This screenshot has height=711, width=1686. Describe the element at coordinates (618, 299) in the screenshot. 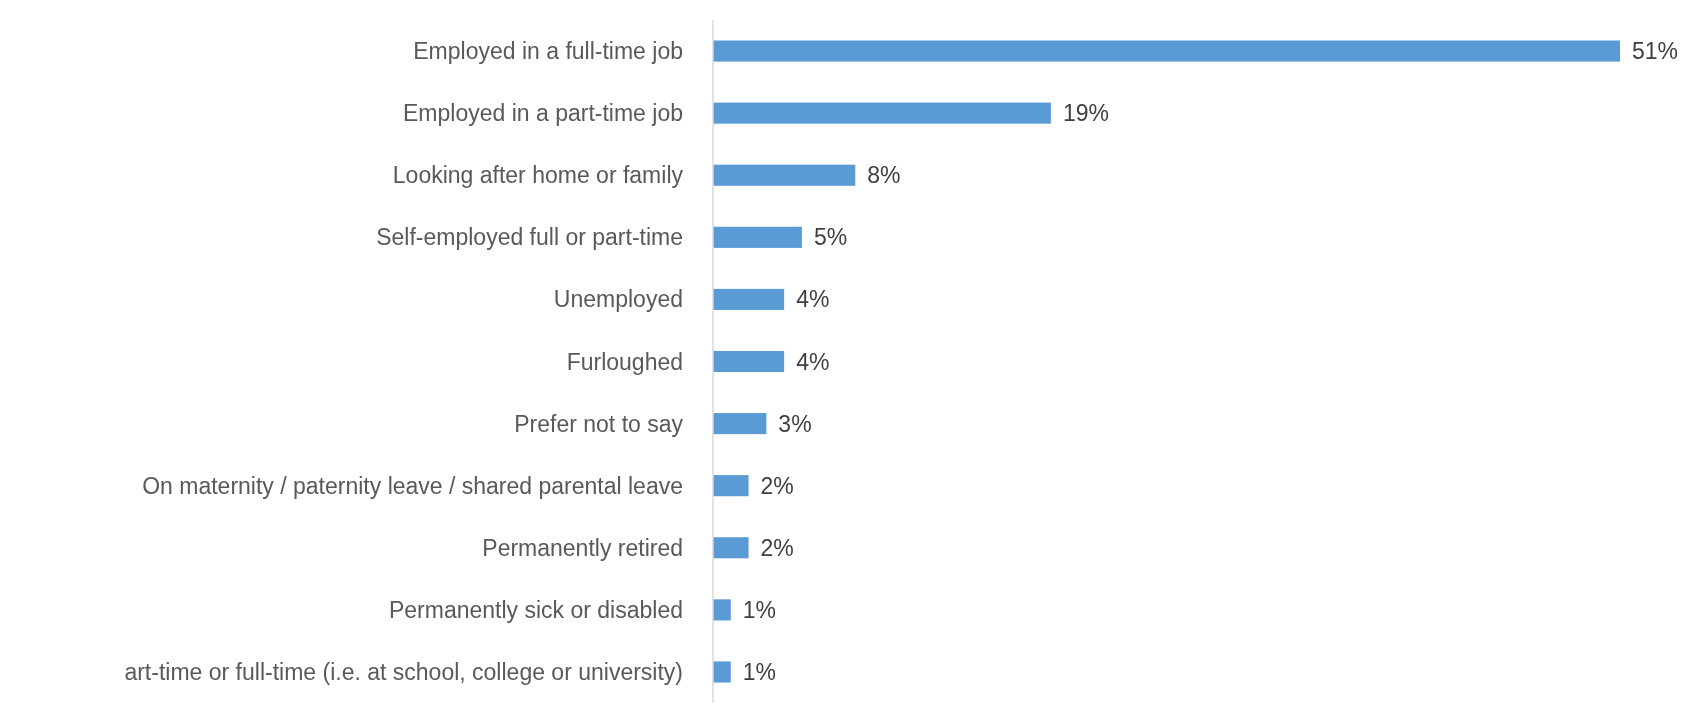

I see `y-tick-label: Unemployed` at that location.